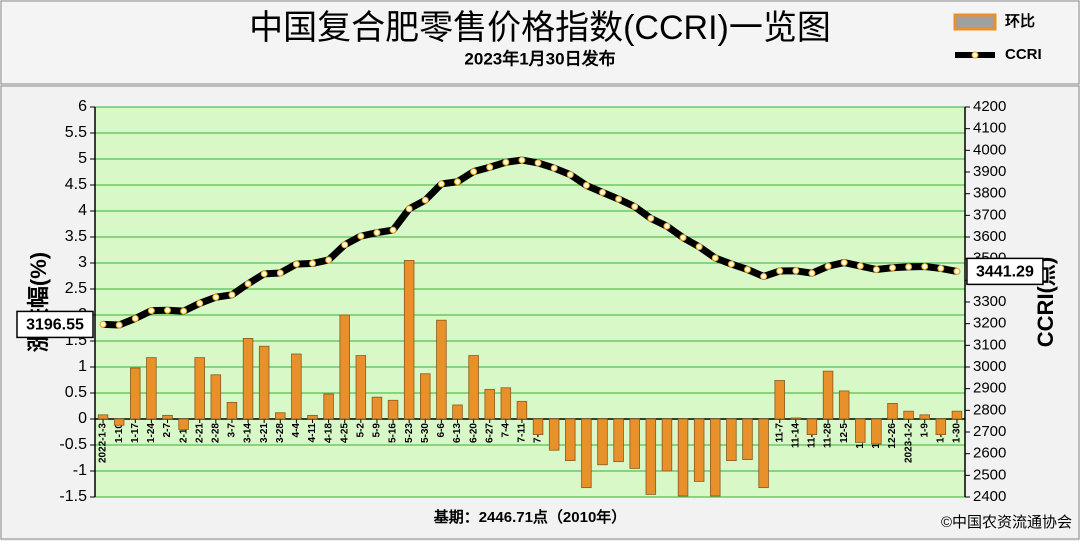 Image resolution: width=1080 pixels, height=541 pixels. Describe the element at coordinates (989, 149) in the screenshot. I see `y2-tick-label: 4000` at that location.